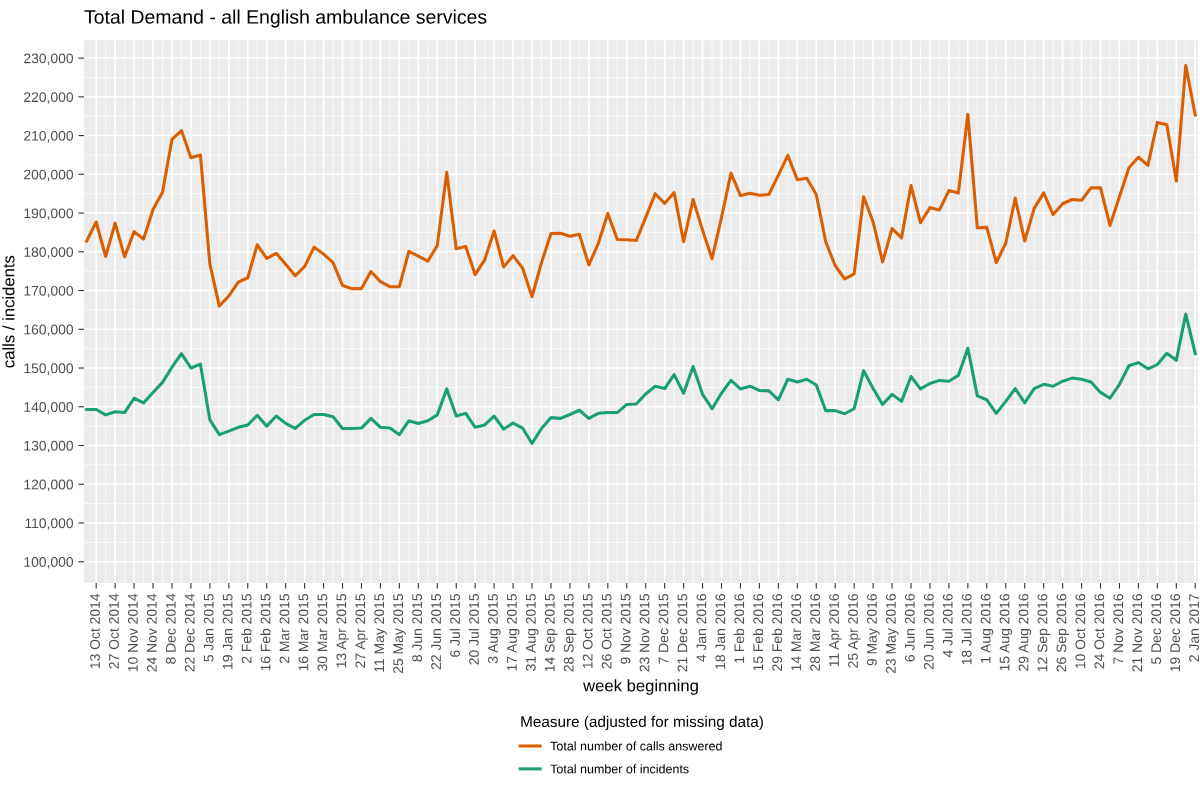 The height and width of the screenshot is (790, 1200). What do you see at coordinates (835, 630) in the screenshot?
I see `x-tick-label: 11 Apr 2016` at bounding box center [835, 630].